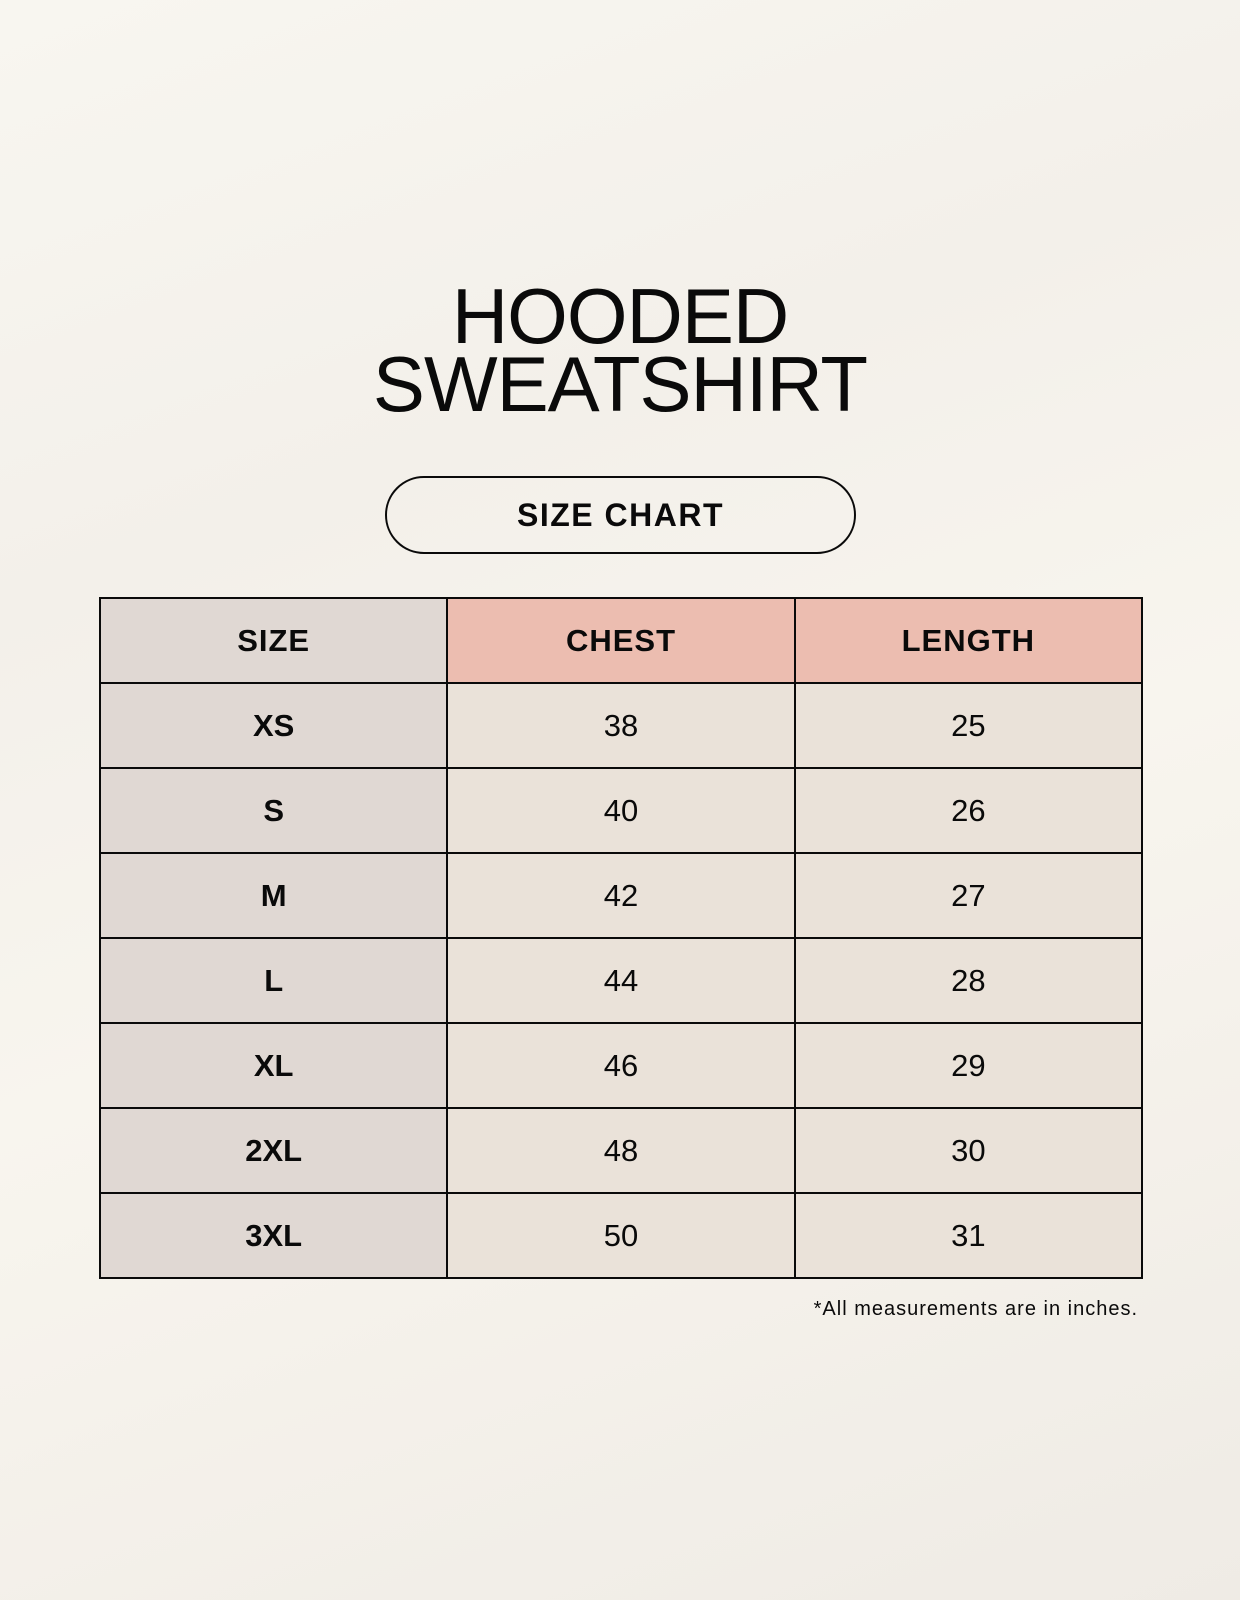 The height and width of the screenshot is (1600, 1240). What do you see at coordinates (620, 316) in the screenshot?
I see `title-line-1: HOODED` at bounding box center [620, 316].